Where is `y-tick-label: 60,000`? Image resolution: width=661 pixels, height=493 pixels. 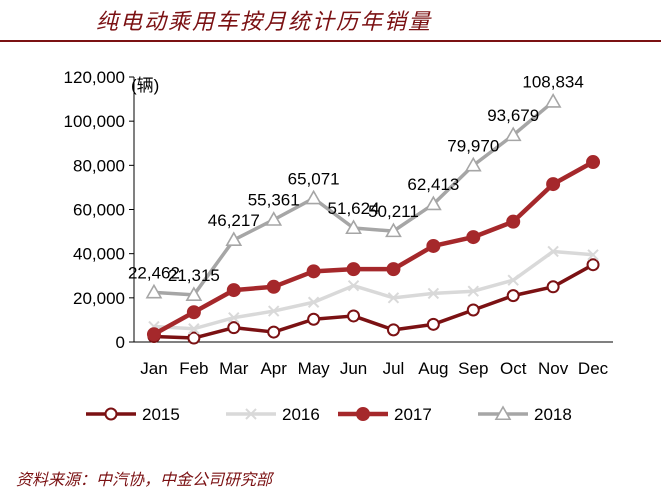
y-tick-label: 60,000 is located at coordinates (99, 210).